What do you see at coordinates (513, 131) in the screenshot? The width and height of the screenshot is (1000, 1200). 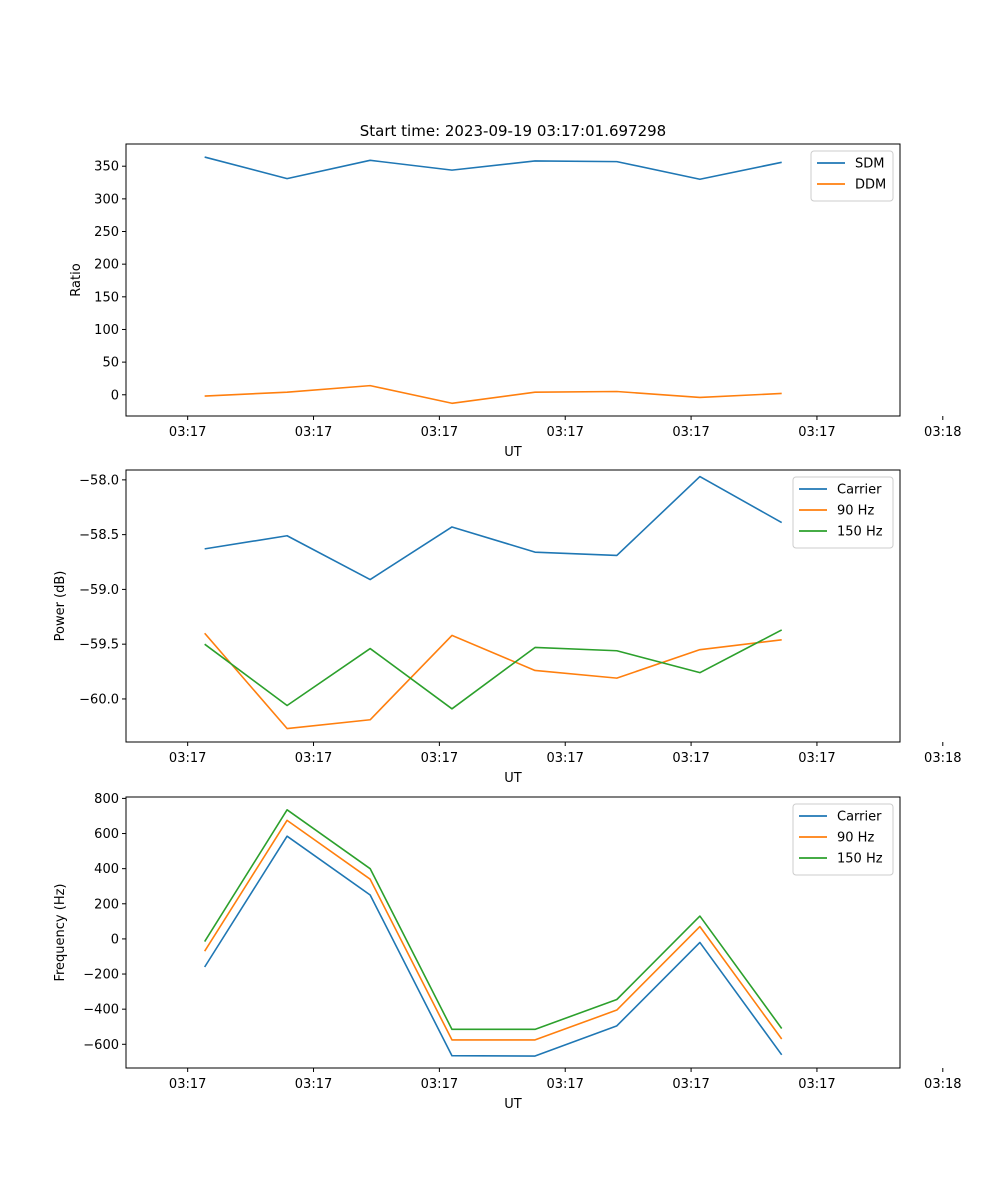 I see `figure-title: Start time: 2023-09-19 03:17:01.697298` at bounding box center [513, 131].